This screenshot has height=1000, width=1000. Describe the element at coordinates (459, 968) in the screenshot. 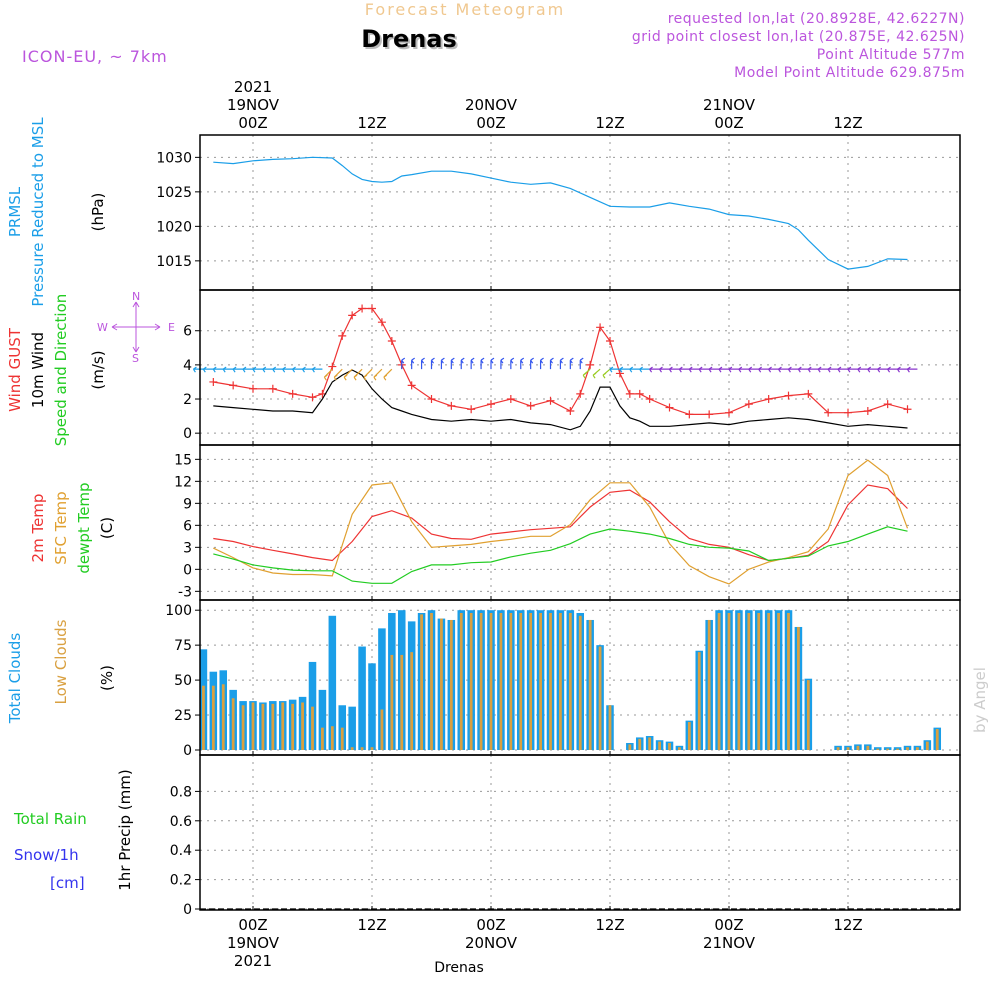

I see `footer-station: Drenas` at that location.